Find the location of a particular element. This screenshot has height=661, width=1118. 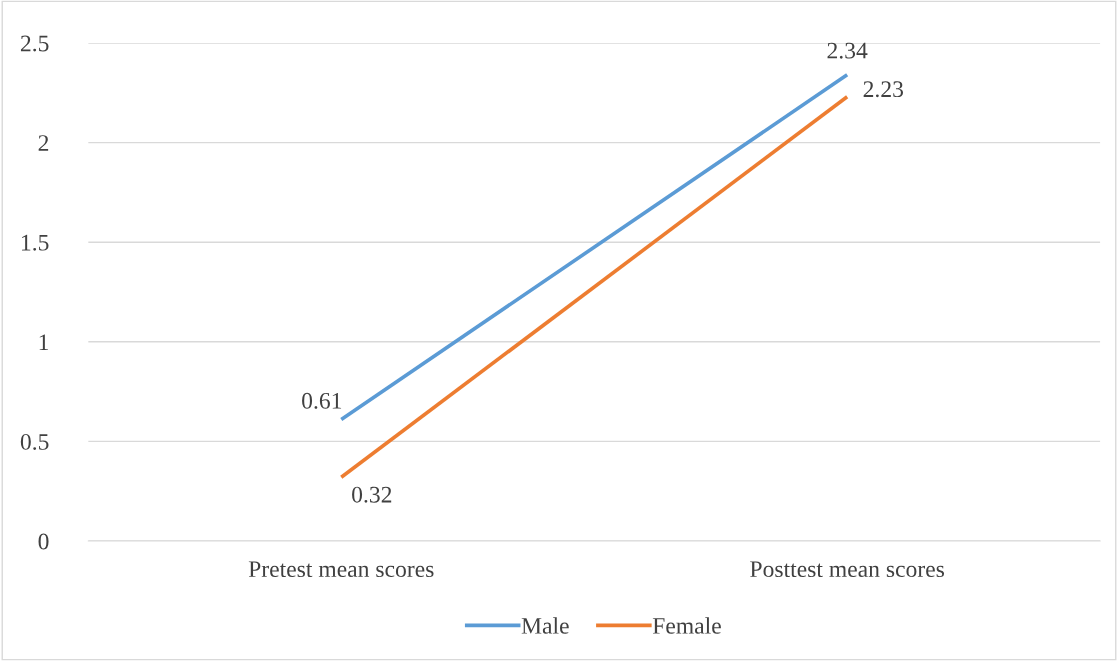

legend-label: Female is located at coordinates (686, 625).